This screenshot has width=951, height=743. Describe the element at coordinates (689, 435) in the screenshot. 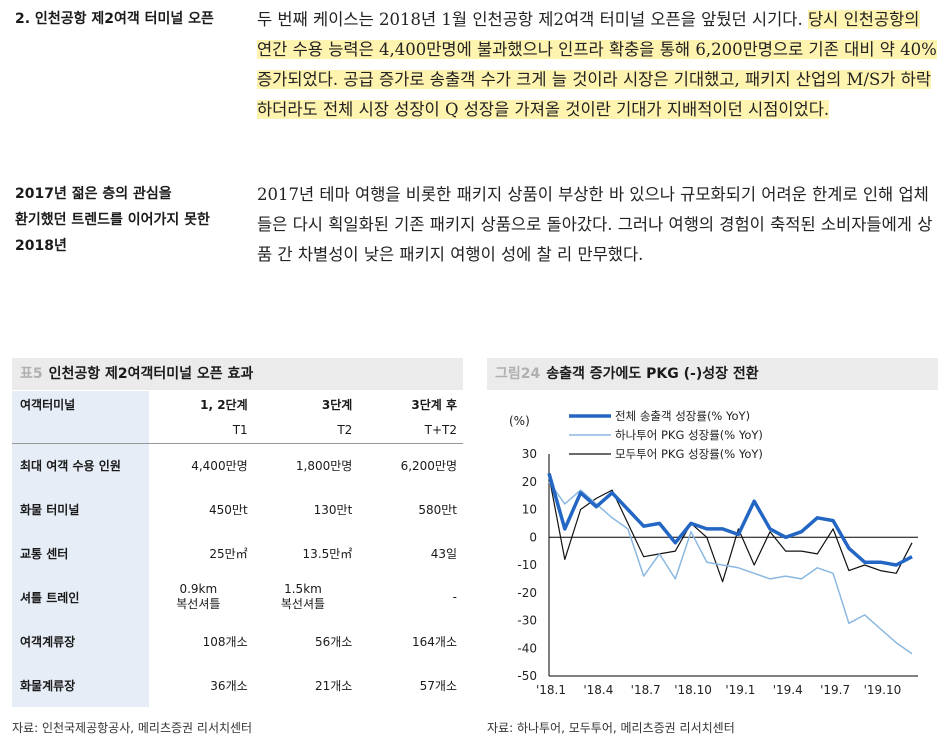

I see `legend-label: 하나투어 PKG 성장률(% YoY)` at that location.